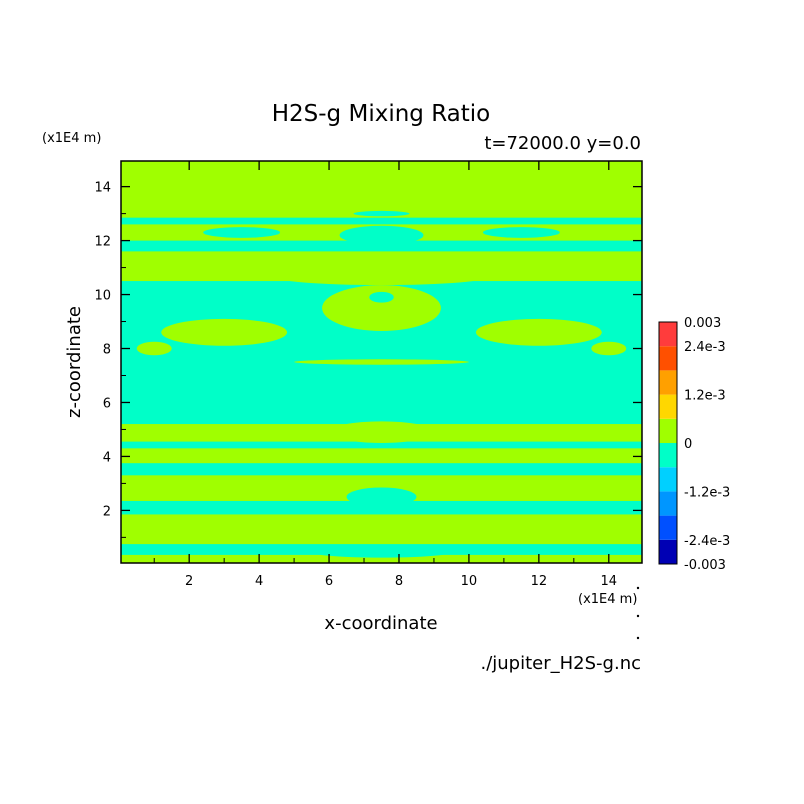  What do you see at coordinates (107, 403) in the screenshot?
I see `y-tick-label-6: 6` at bounding box center [107, 403].